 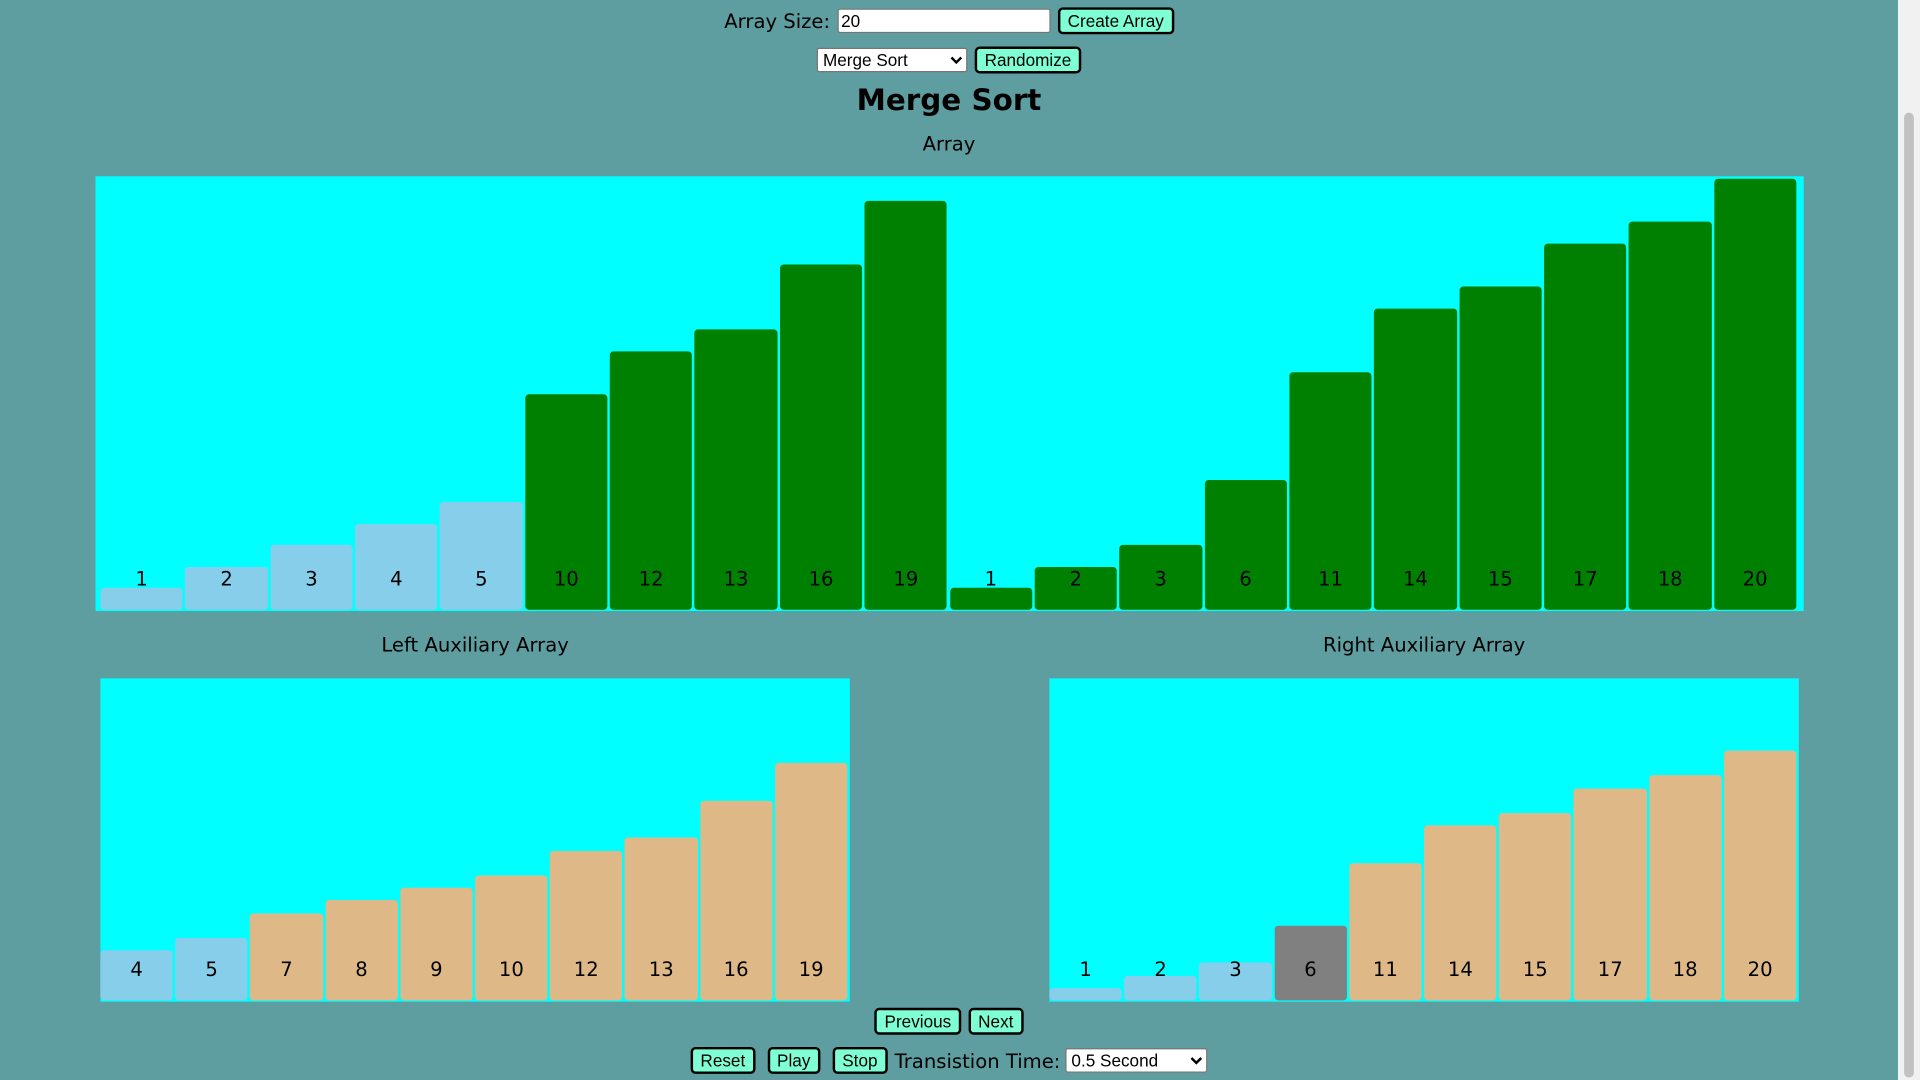 I want to click on create-array-button: Create Array, so click(x=1115, y=21).